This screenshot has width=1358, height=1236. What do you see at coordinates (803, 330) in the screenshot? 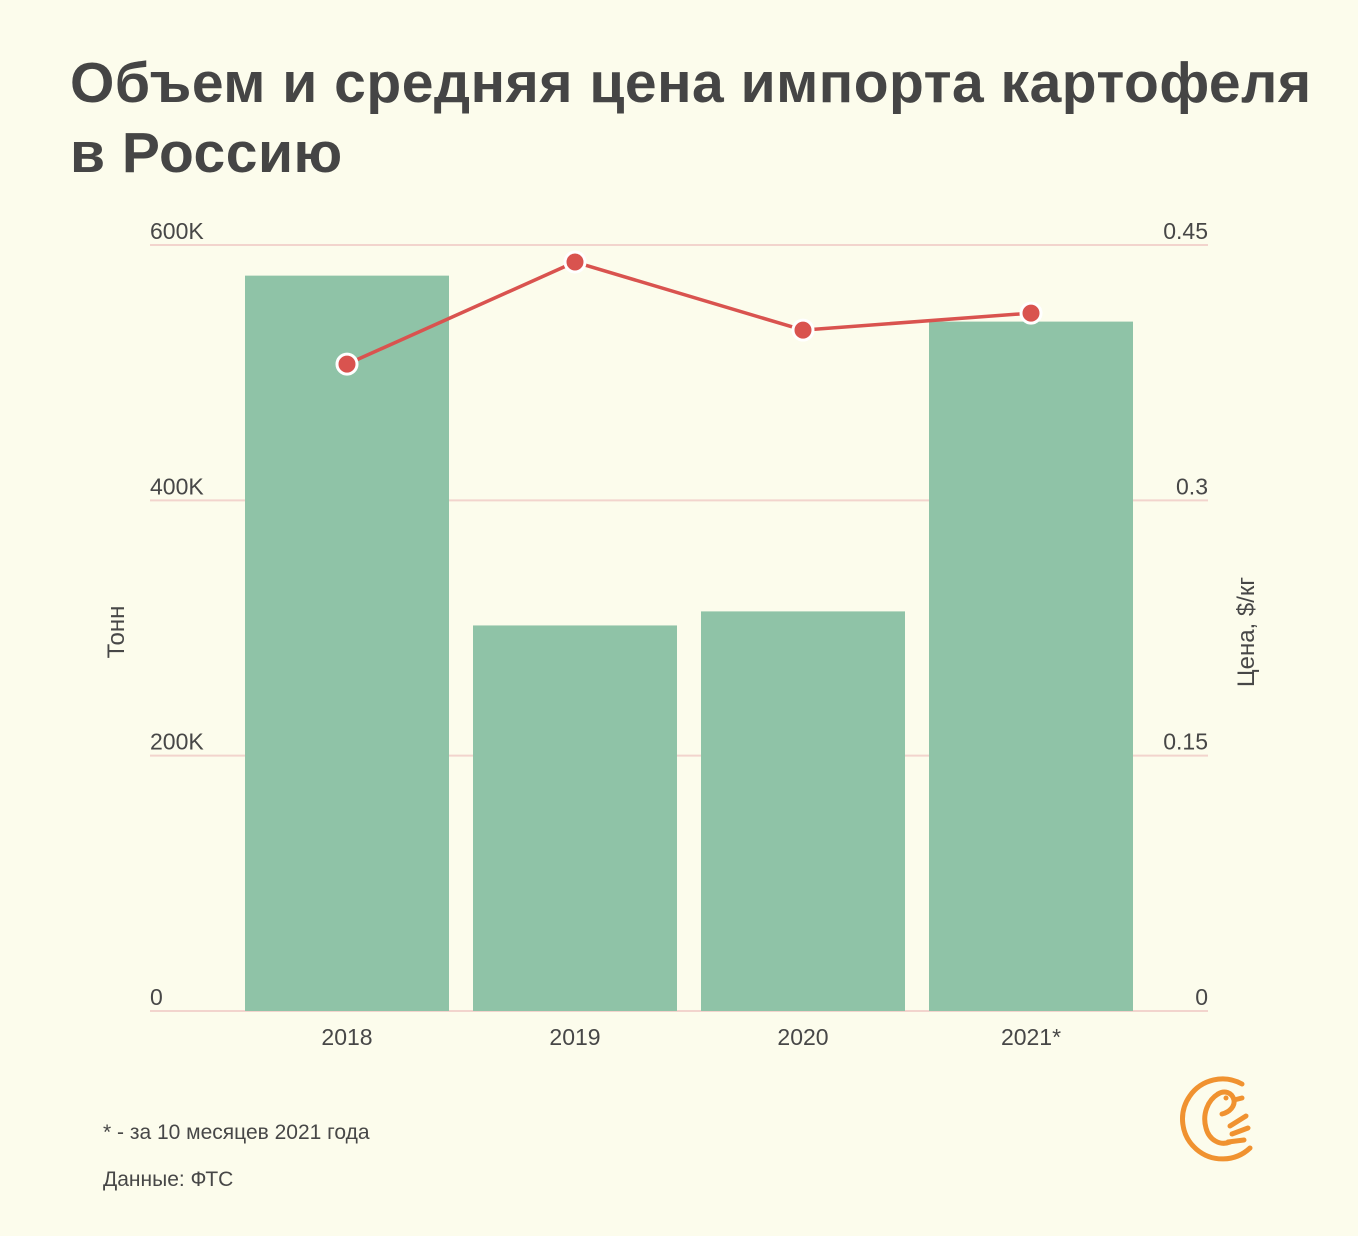
I see `price-point-2020` at bounding box center [803, 330].